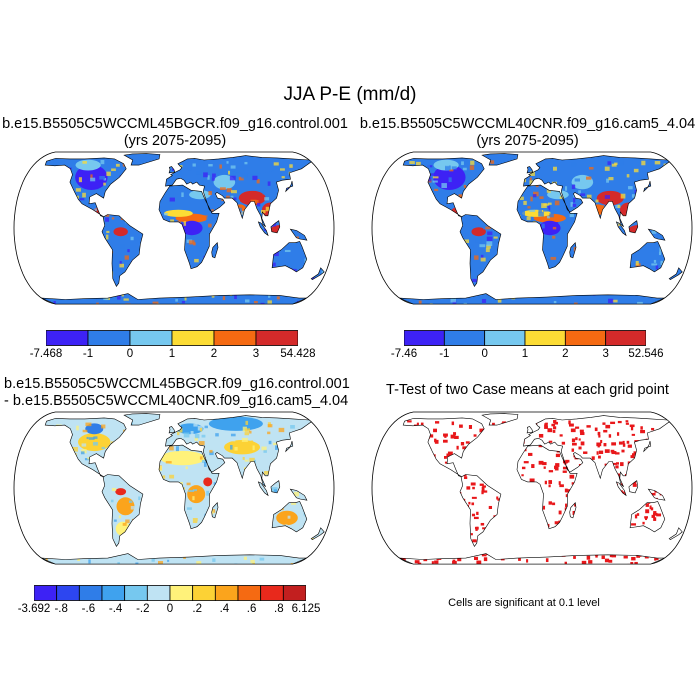  Describe the element at coordinates (34, 609) in the screenshot. I see `colorbar-tick-label: -3.692` at that location.